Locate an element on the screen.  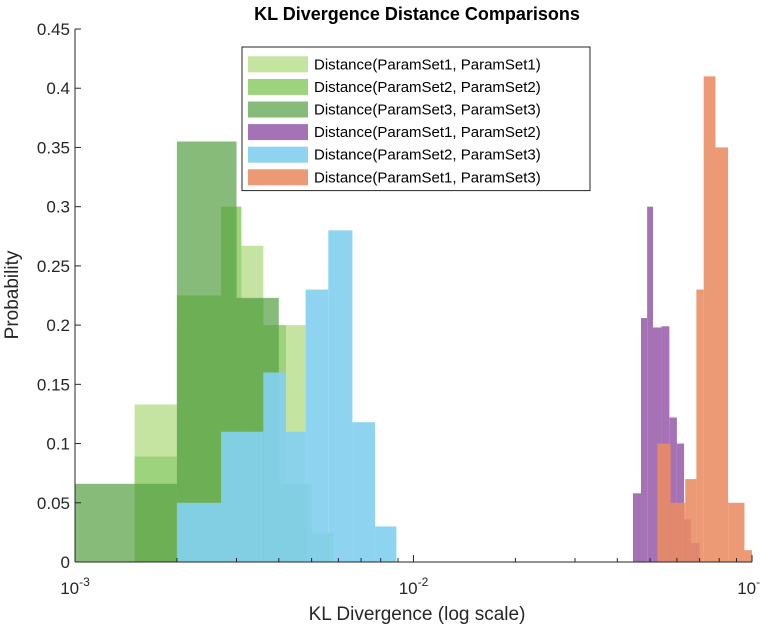
legend-entry-label: Distance(ParamSet2, ParamSet2) is located at coordinates (427, 87).